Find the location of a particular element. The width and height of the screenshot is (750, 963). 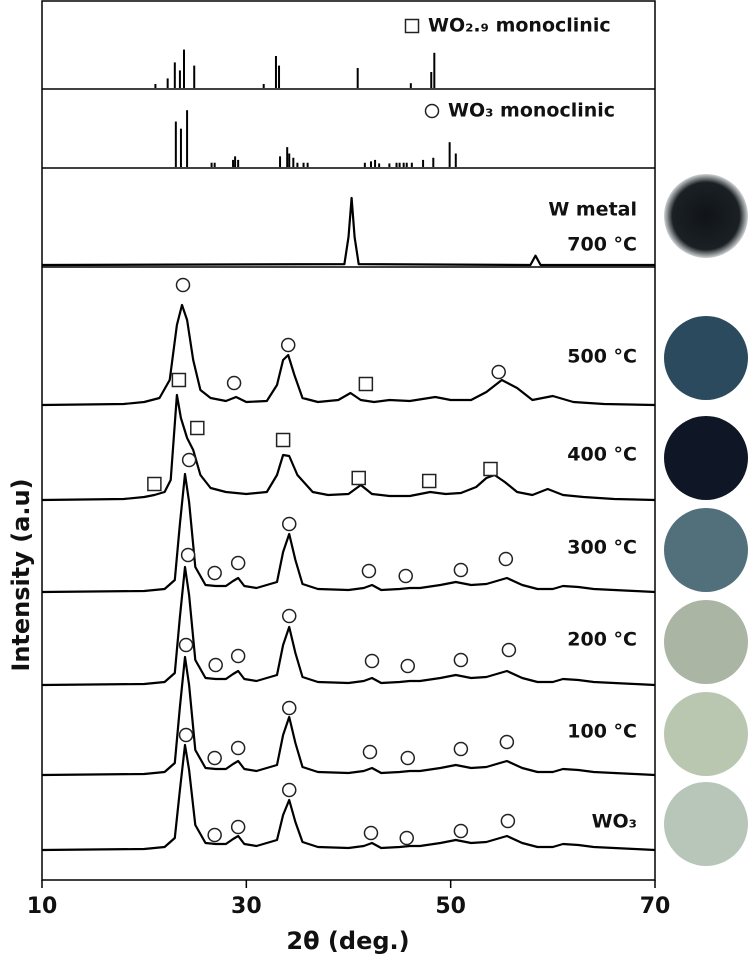

annotation: W metal is located at coordinates (592, 210).